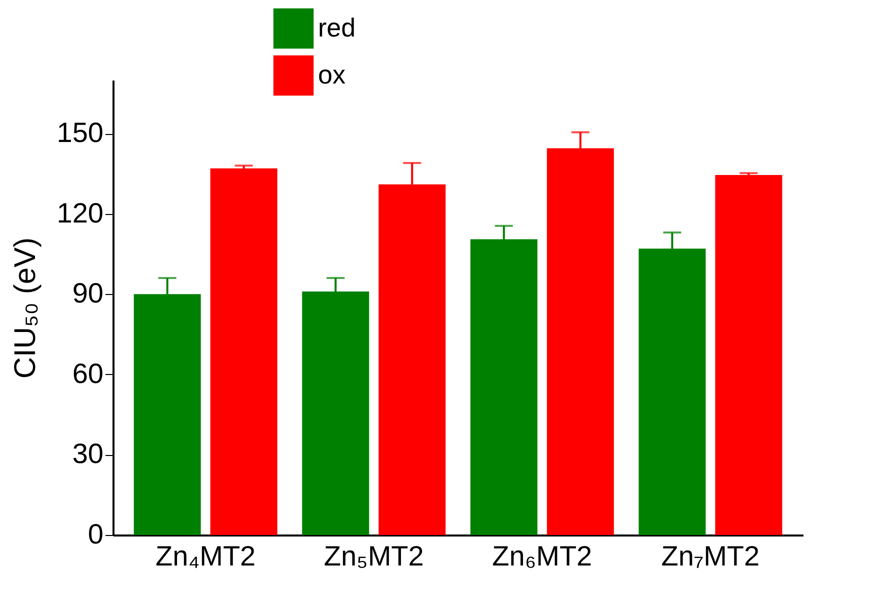  I want to click on y-tick-label: 60, so click(88, 373).